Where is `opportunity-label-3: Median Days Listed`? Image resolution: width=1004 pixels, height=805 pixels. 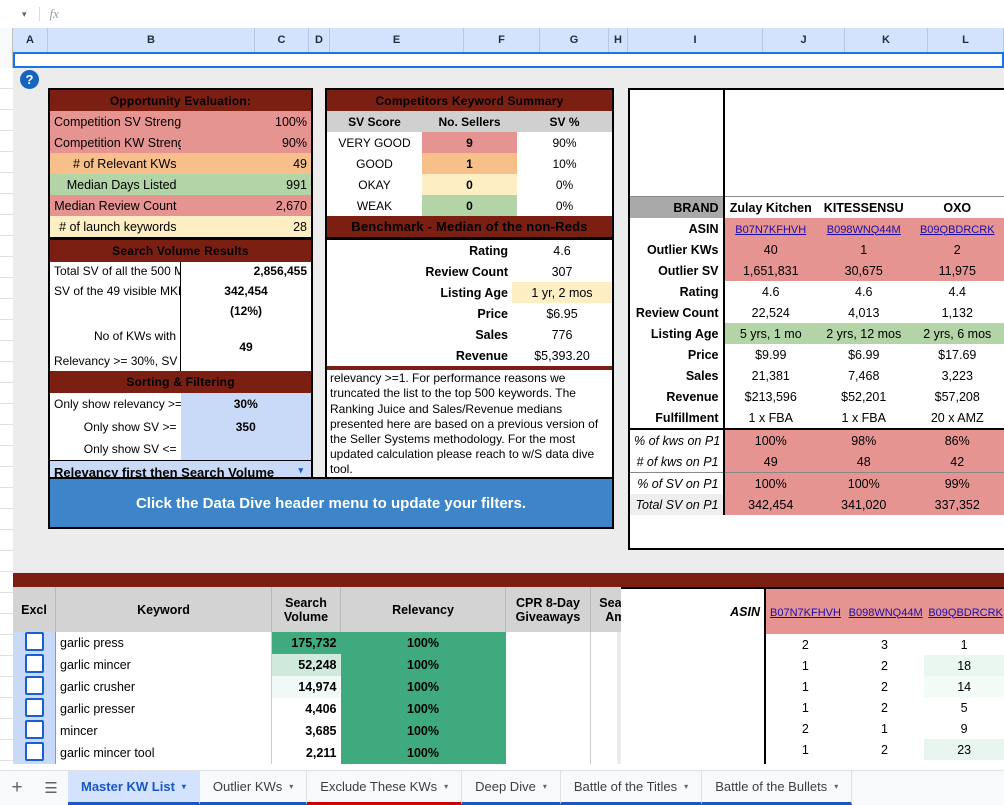 opportunity-label-3: Median Days Listed is located at coordinates (115, 184).